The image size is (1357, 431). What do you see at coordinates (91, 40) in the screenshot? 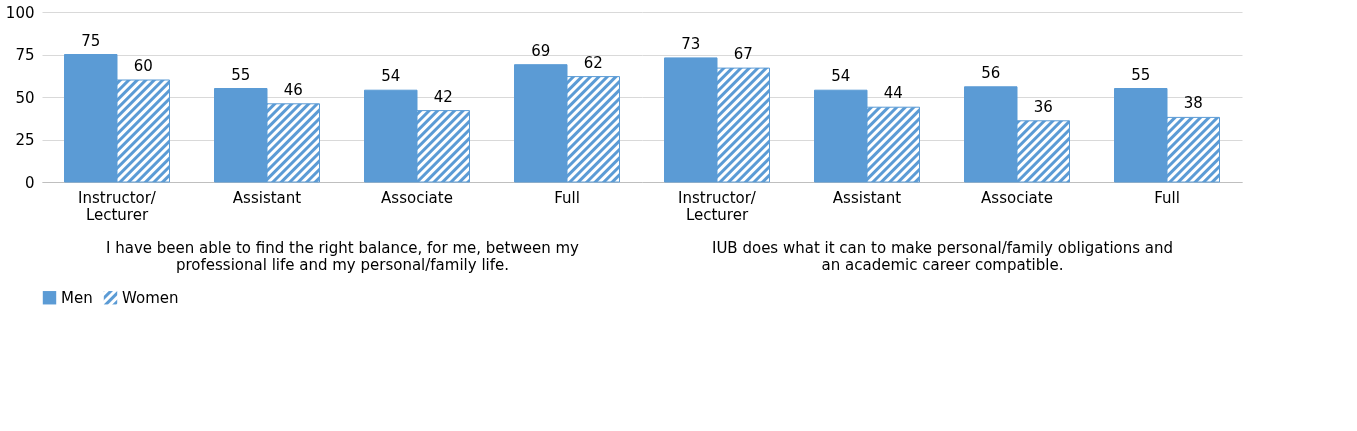
I see `data-label: 75` at bounding box center [91, 40].